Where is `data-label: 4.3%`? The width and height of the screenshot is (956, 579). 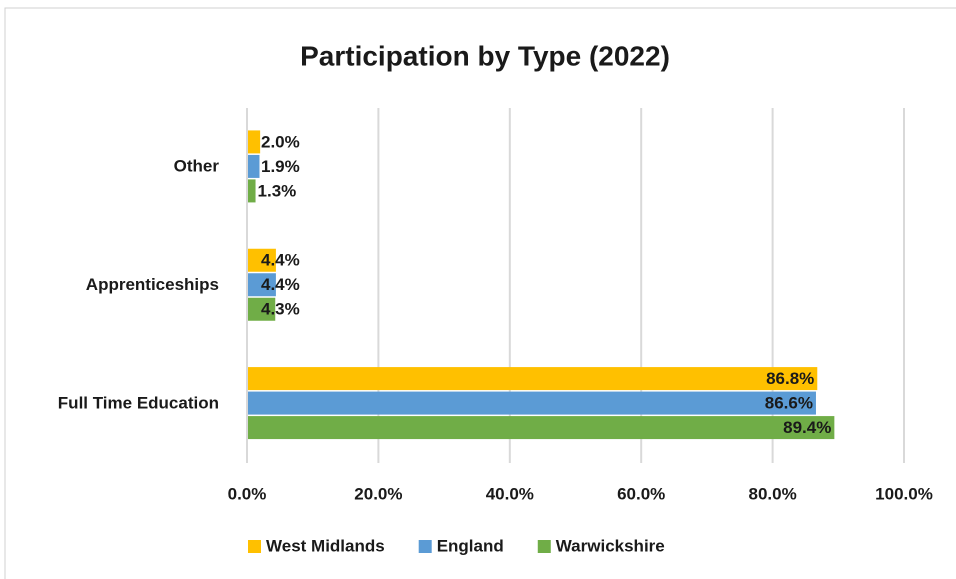 data-label: 4.3% is located at coordinates (280, 309).